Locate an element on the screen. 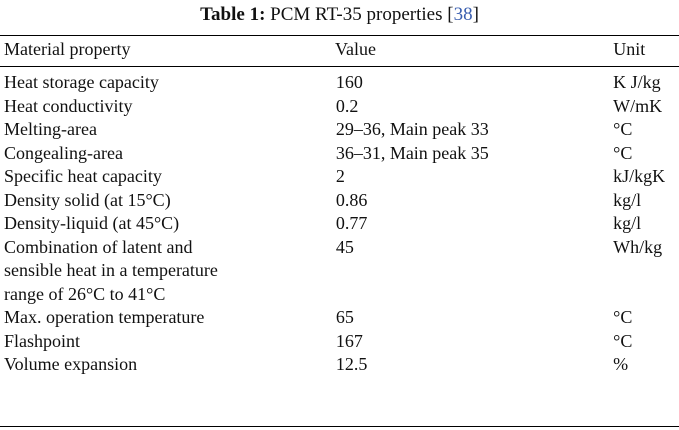 Image resolution: width=679 pixels, height=430 pixels. cell-property: Specific heat capacity is located at coordinates (168, 177).